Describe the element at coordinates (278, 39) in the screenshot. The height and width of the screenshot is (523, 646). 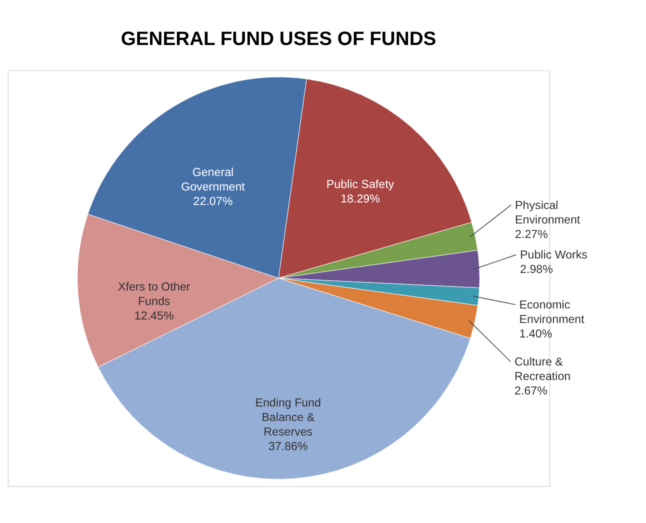
I see `chart-title: GENERAL FUND USES OF FUNDS` at that location.